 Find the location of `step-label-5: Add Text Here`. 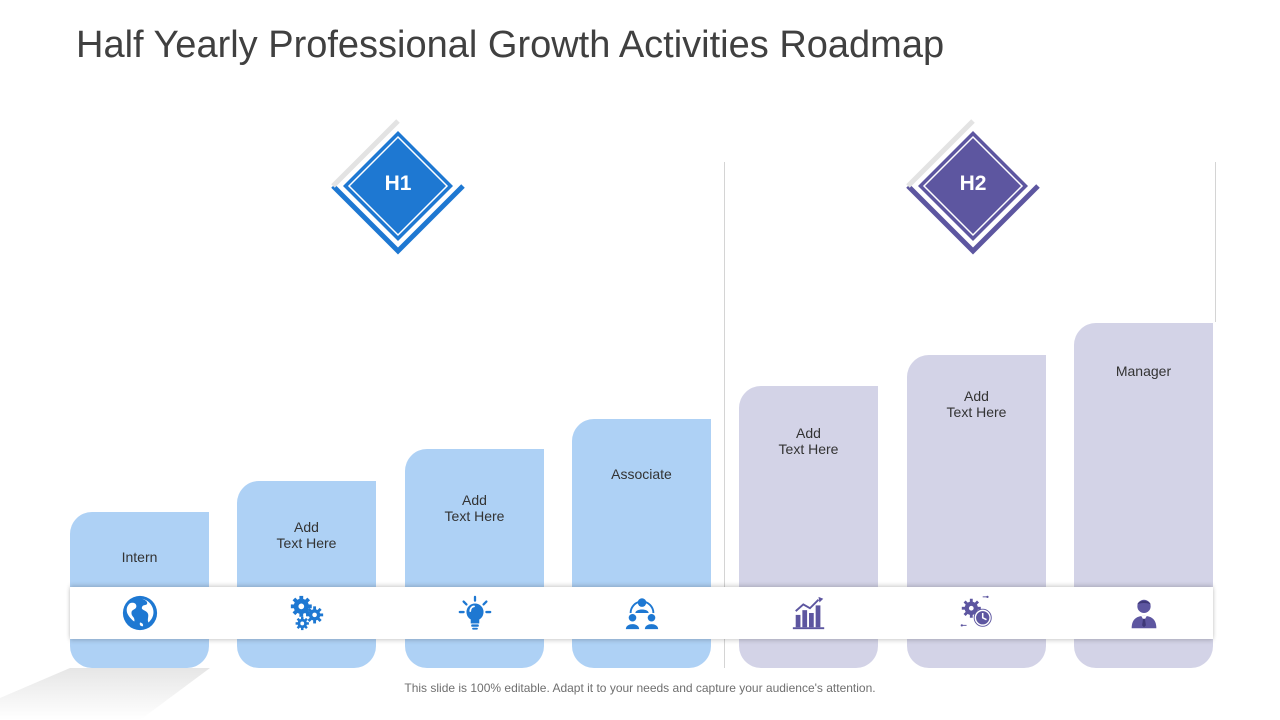

step-label-5: Add Text Here is located at coordinates (808, 441).